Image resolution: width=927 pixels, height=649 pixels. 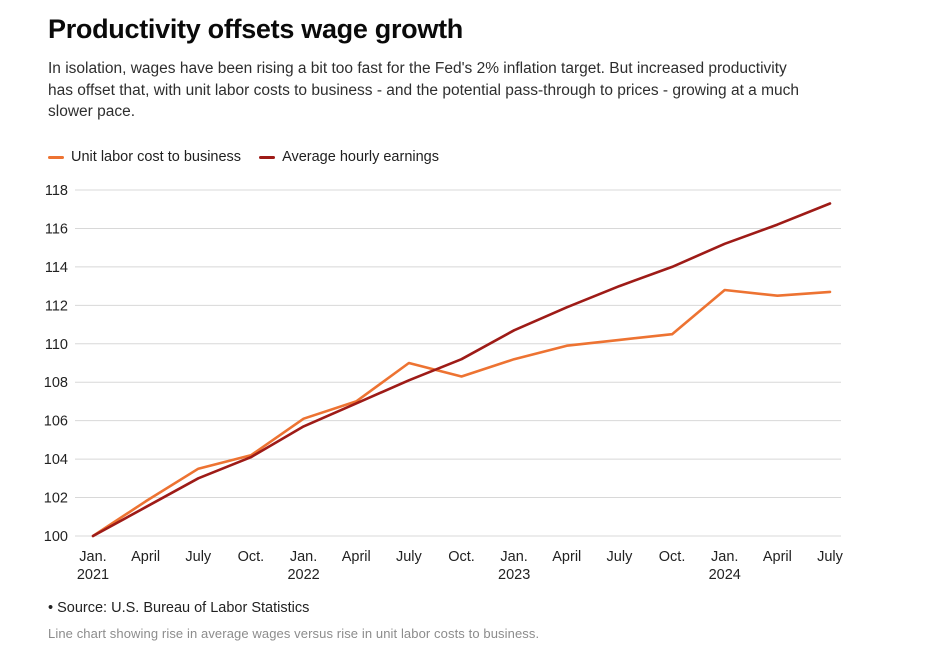 I want to click on y-tick-label: 116, so click(x=56, y=229).